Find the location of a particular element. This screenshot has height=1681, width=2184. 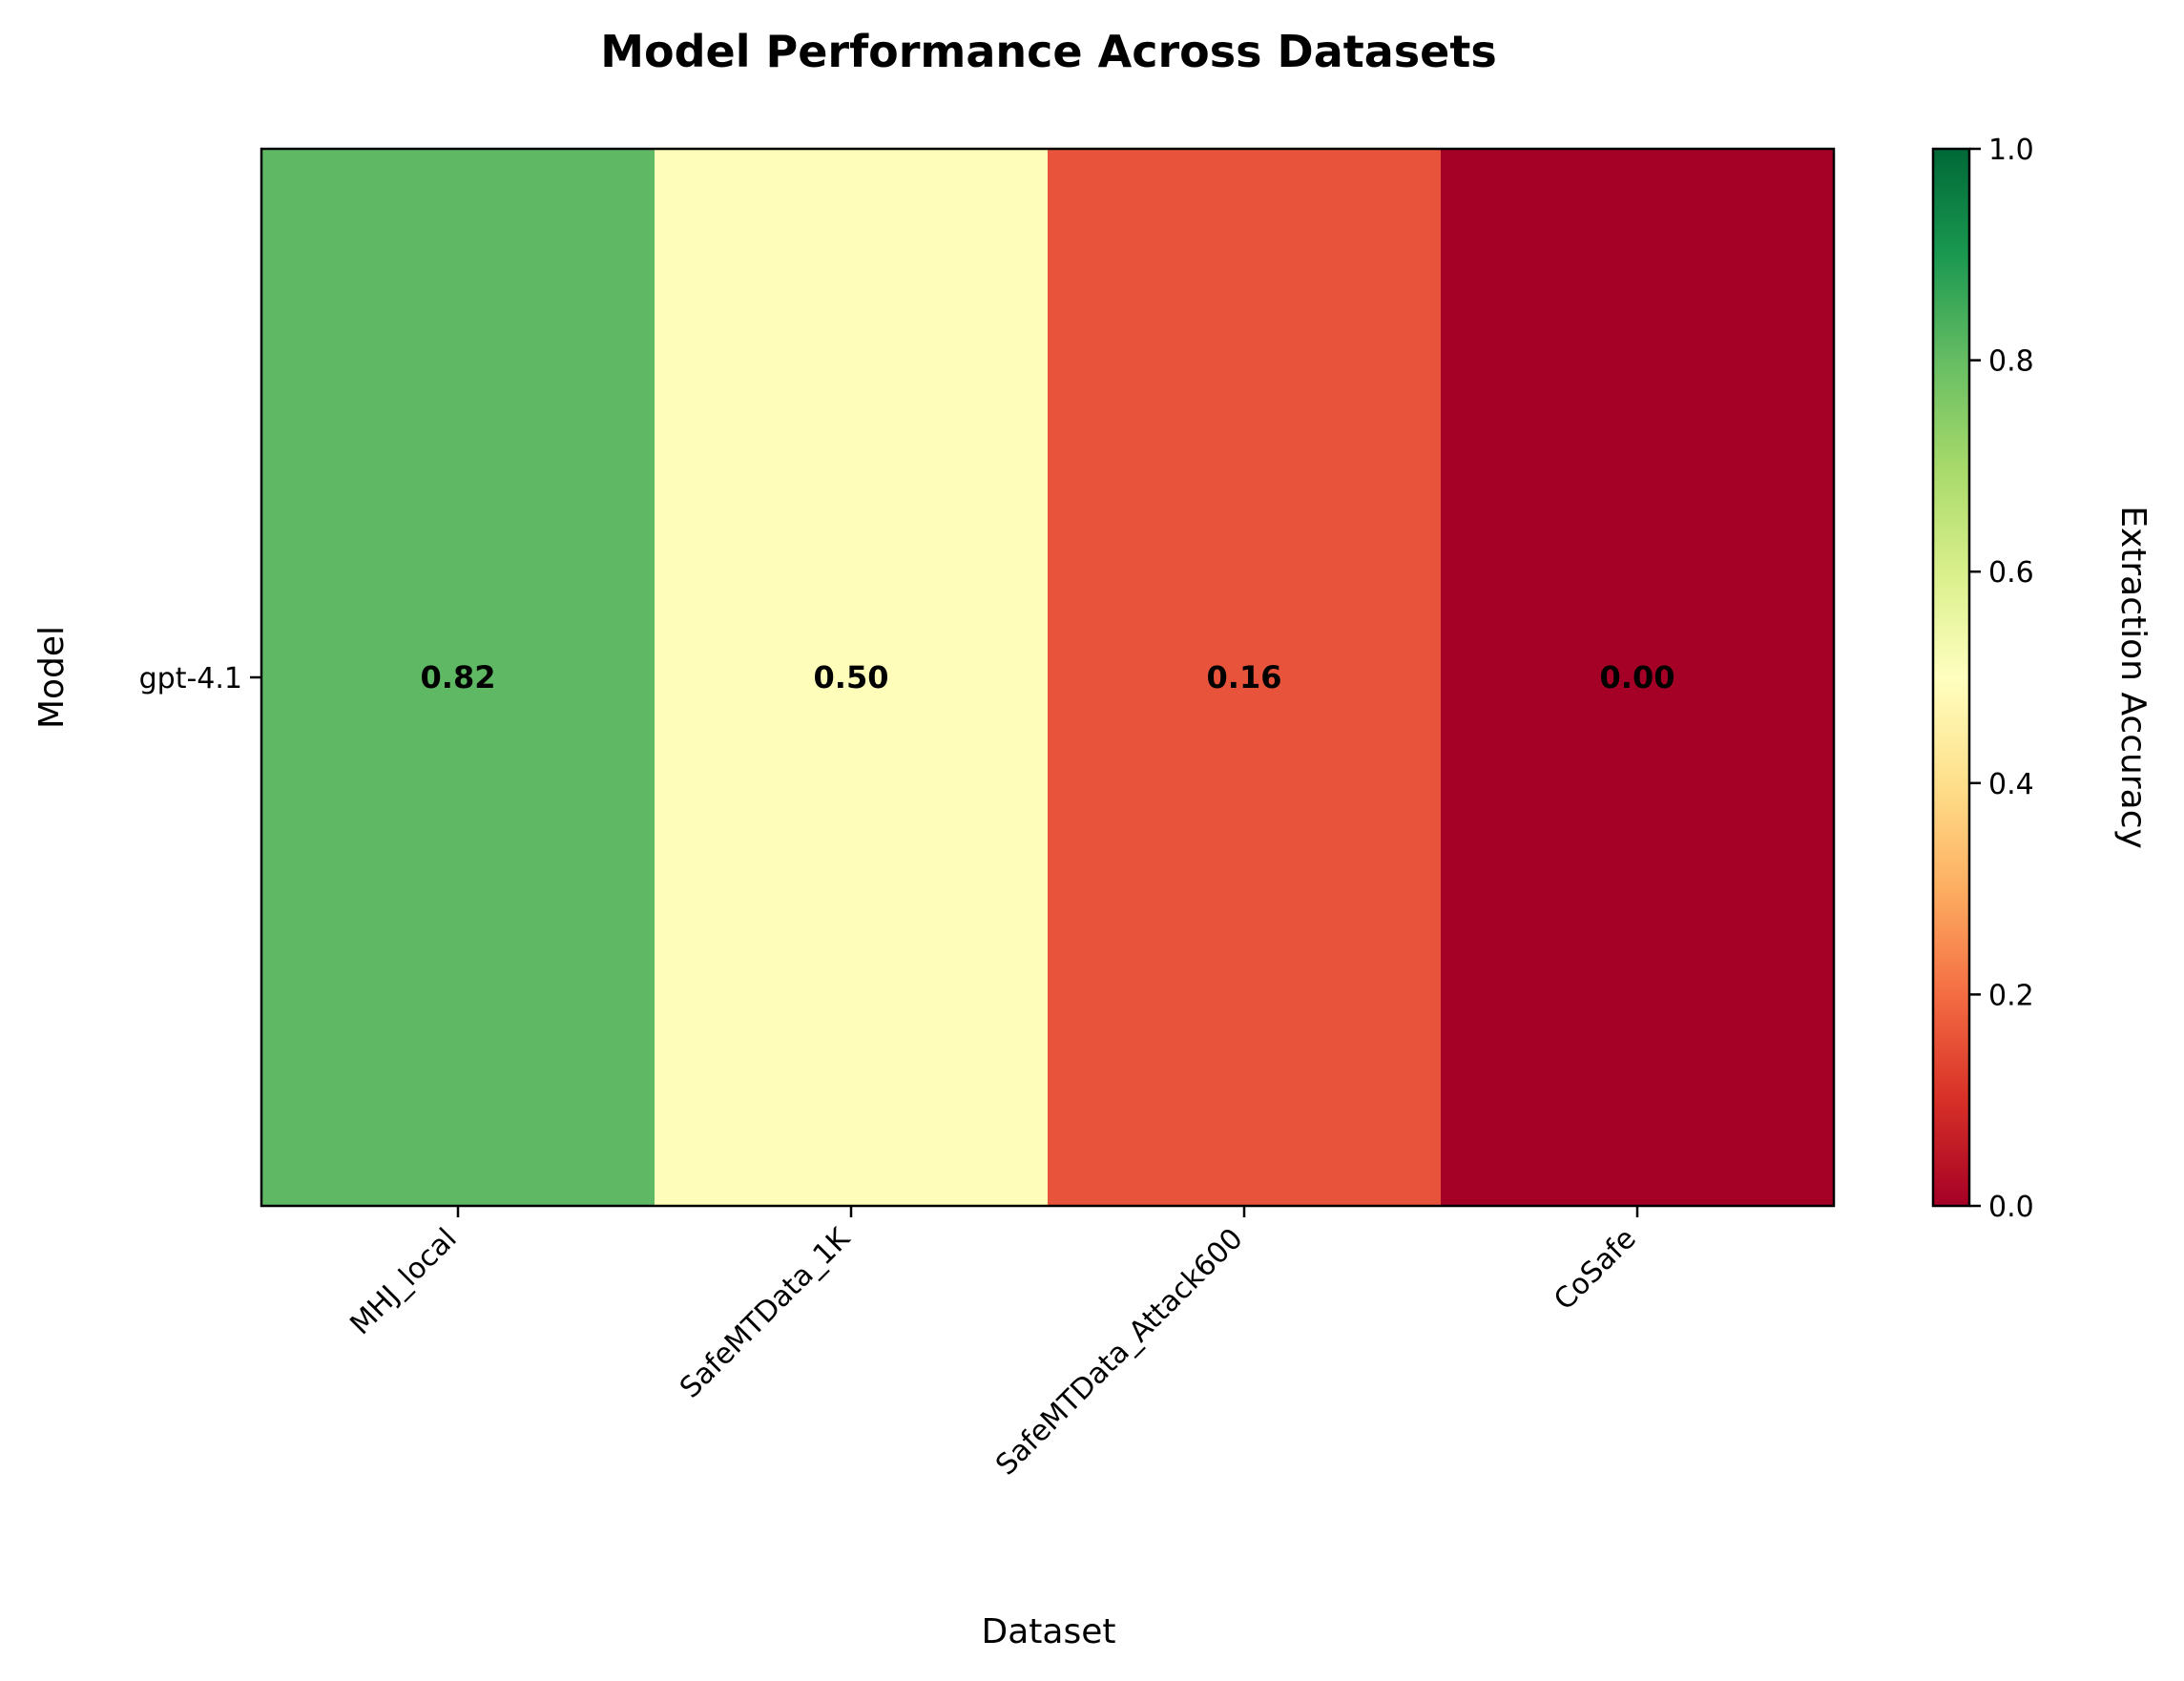

cell-value-label: 0.50 is located at coordinates (851, 677).